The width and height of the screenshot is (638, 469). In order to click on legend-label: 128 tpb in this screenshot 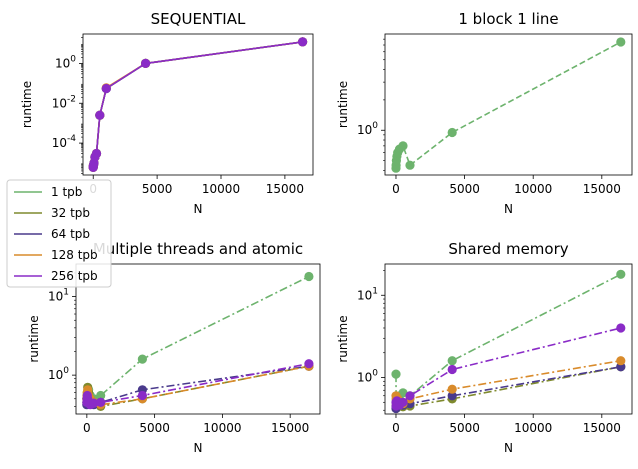, I will do `click(74, 255)`.